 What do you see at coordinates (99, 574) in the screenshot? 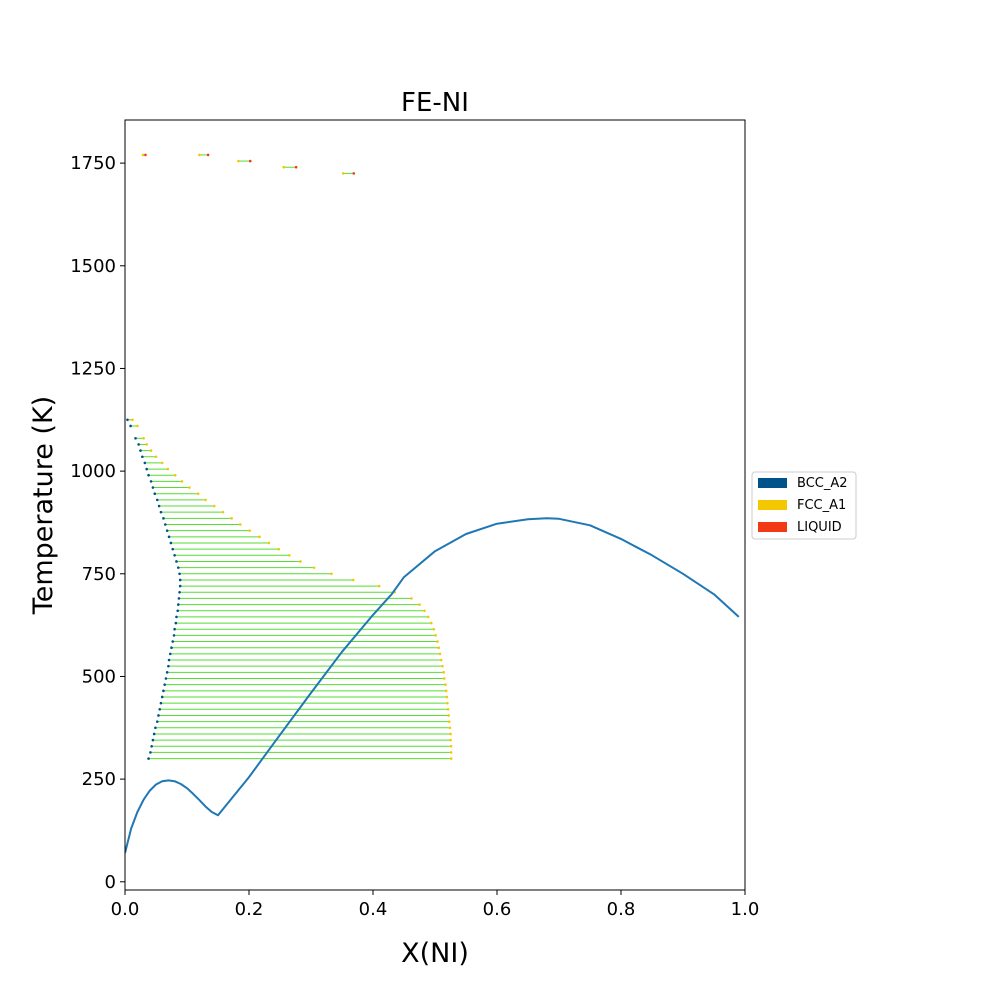
I see `y-tick-label: 750` at bounding box center [99, 574].